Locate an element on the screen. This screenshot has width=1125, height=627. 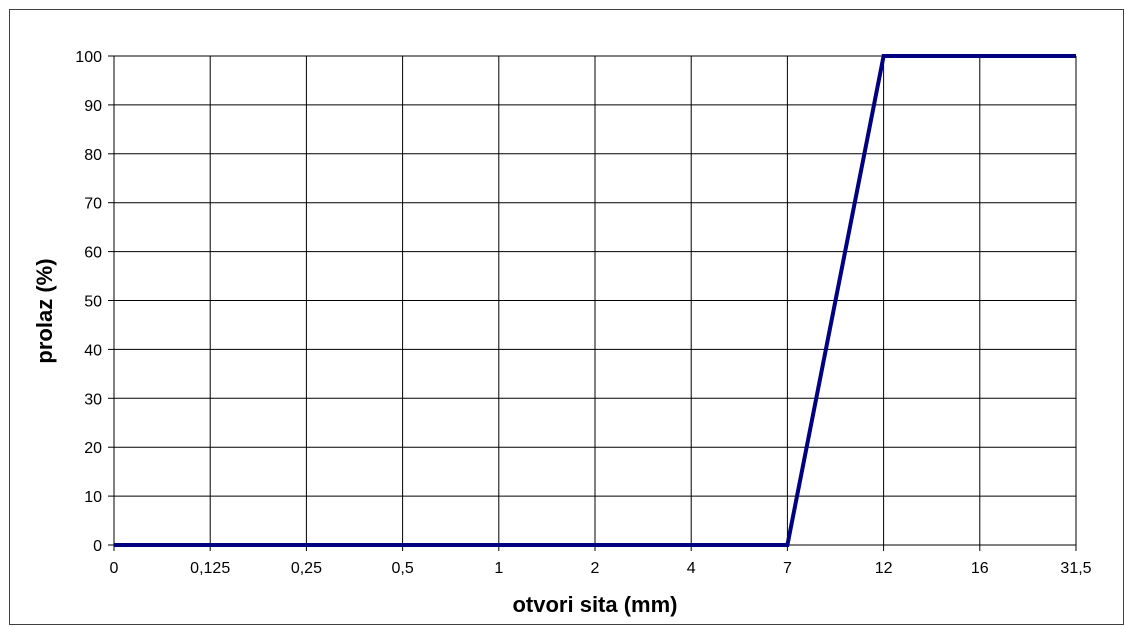
x-tick-label: 4 is located at coordinates (691, 568).